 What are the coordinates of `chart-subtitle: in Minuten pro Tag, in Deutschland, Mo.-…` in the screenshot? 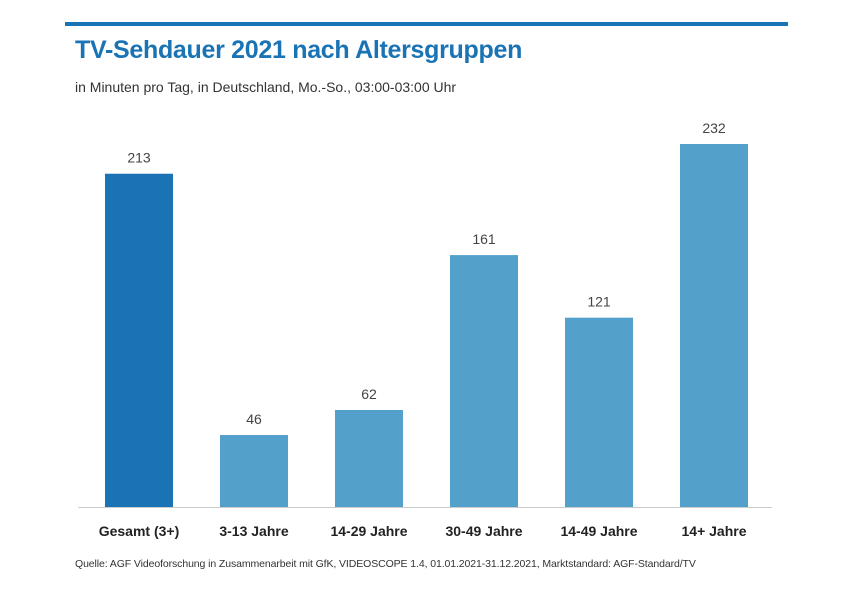 It's located at (266, 87).